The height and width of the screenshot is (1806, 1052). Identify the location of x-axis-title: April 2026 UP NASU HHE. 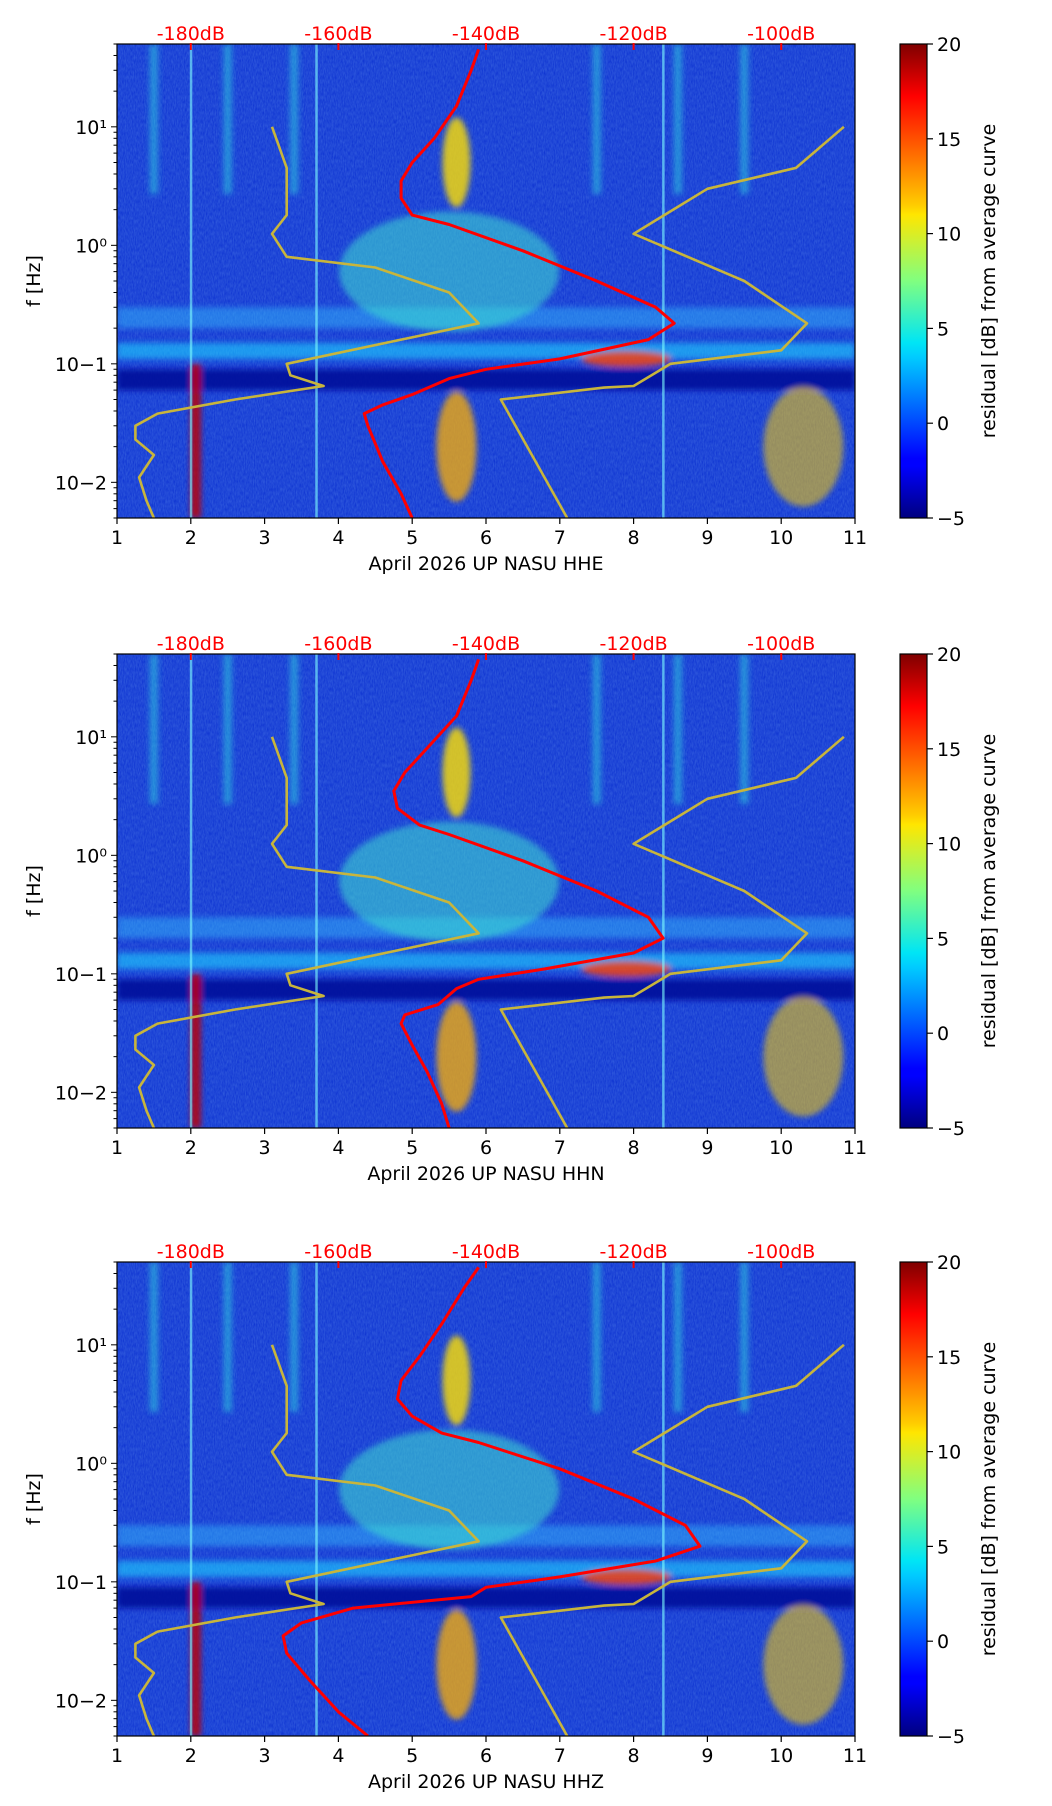
(485, 564).